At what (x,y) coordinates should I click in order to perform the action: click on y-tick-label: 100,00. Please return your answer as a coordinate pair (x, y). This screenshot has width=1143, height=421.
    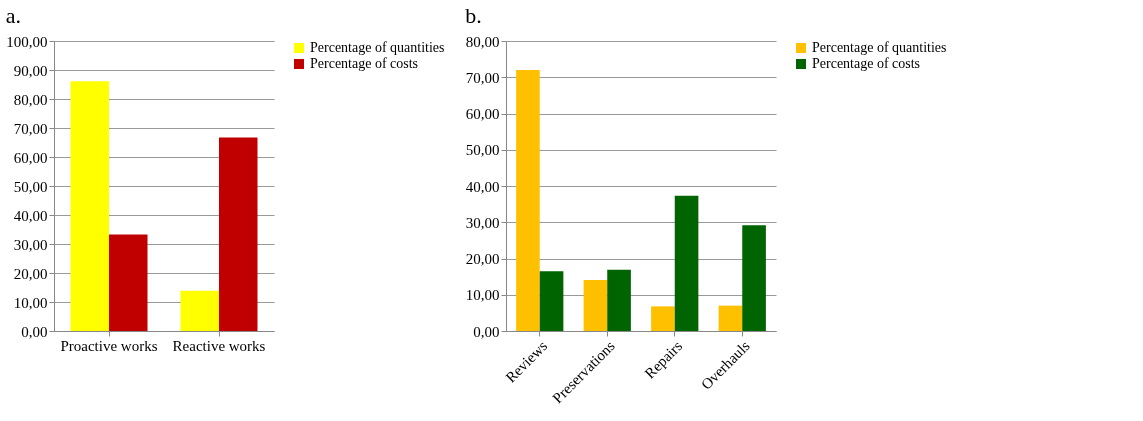
    Looking at the image, I should click on (27, 41).